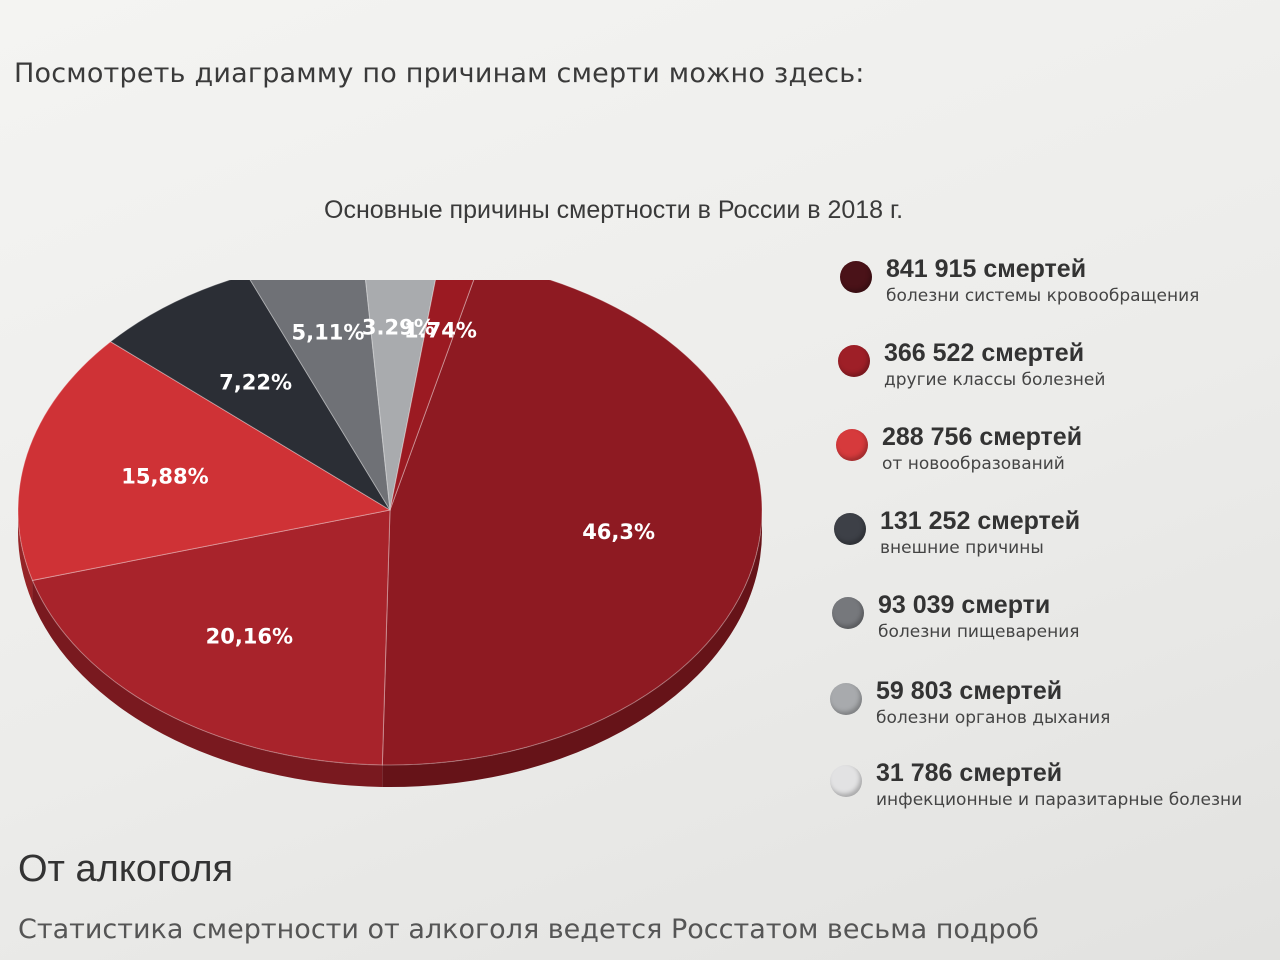 The height and width of the screenshot is (960, 1280). What do you see at coordinates (255, 383) in the screenshot?
I see `pie-label-3: 7,22%` at bounding box center [255, 383].